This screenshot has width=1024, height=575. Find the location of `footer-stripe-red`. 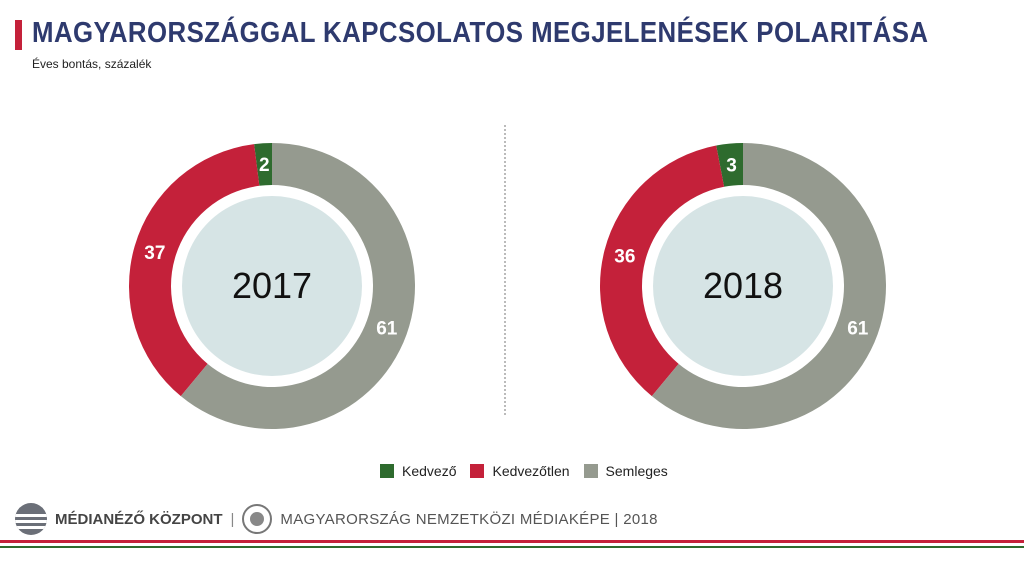

footer-stripe-red is located at coordinates (512, 541).